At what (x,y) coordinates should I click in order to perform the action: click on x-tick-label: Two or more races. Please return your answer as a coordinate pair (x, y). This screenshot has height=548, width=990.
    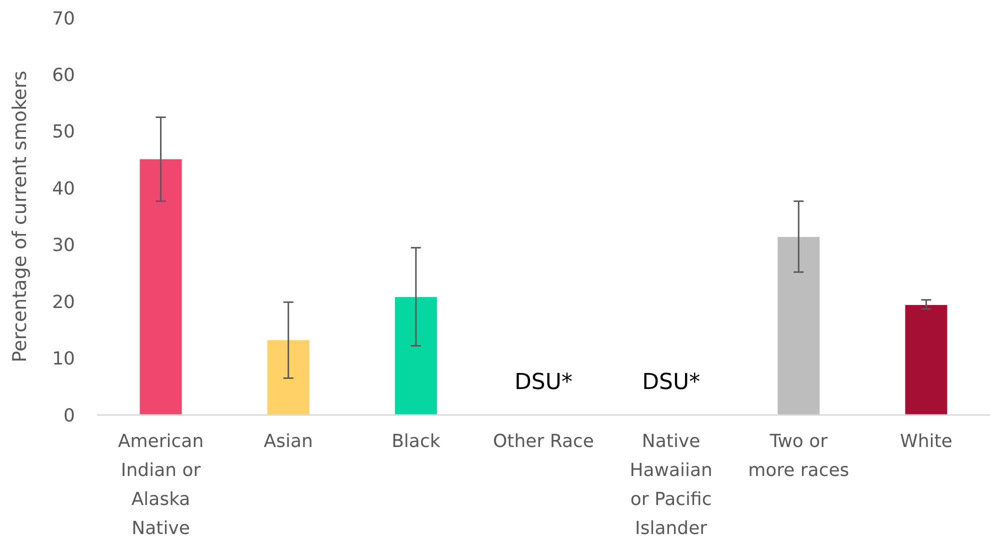
    Looking at the image, I should click on (799, 456).